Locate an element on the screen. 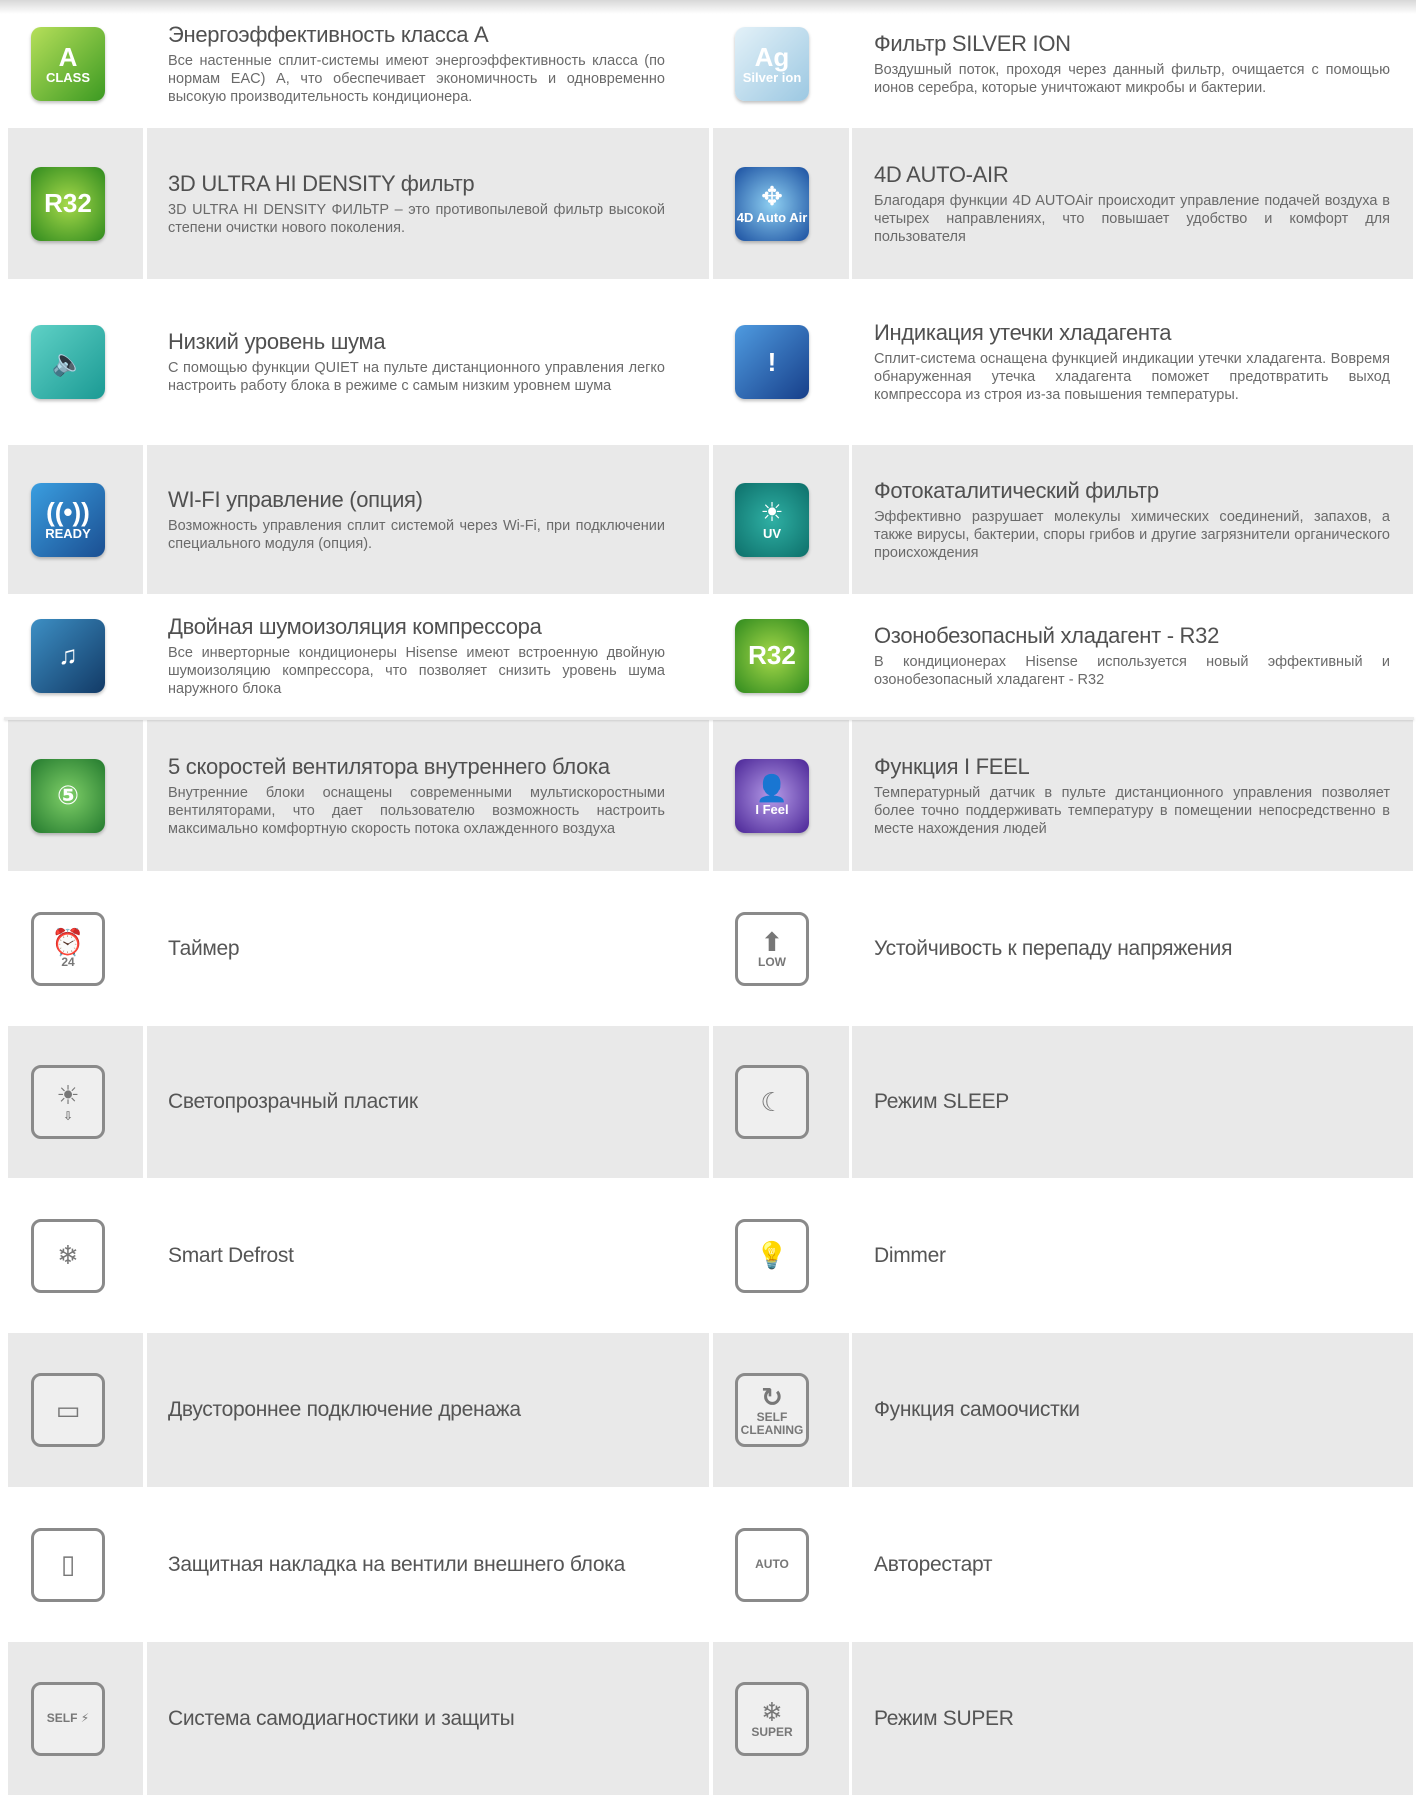 The image size is (1416, 1798). fan-5-speed-icon: ⑤ is located at coordinates (68, 795).